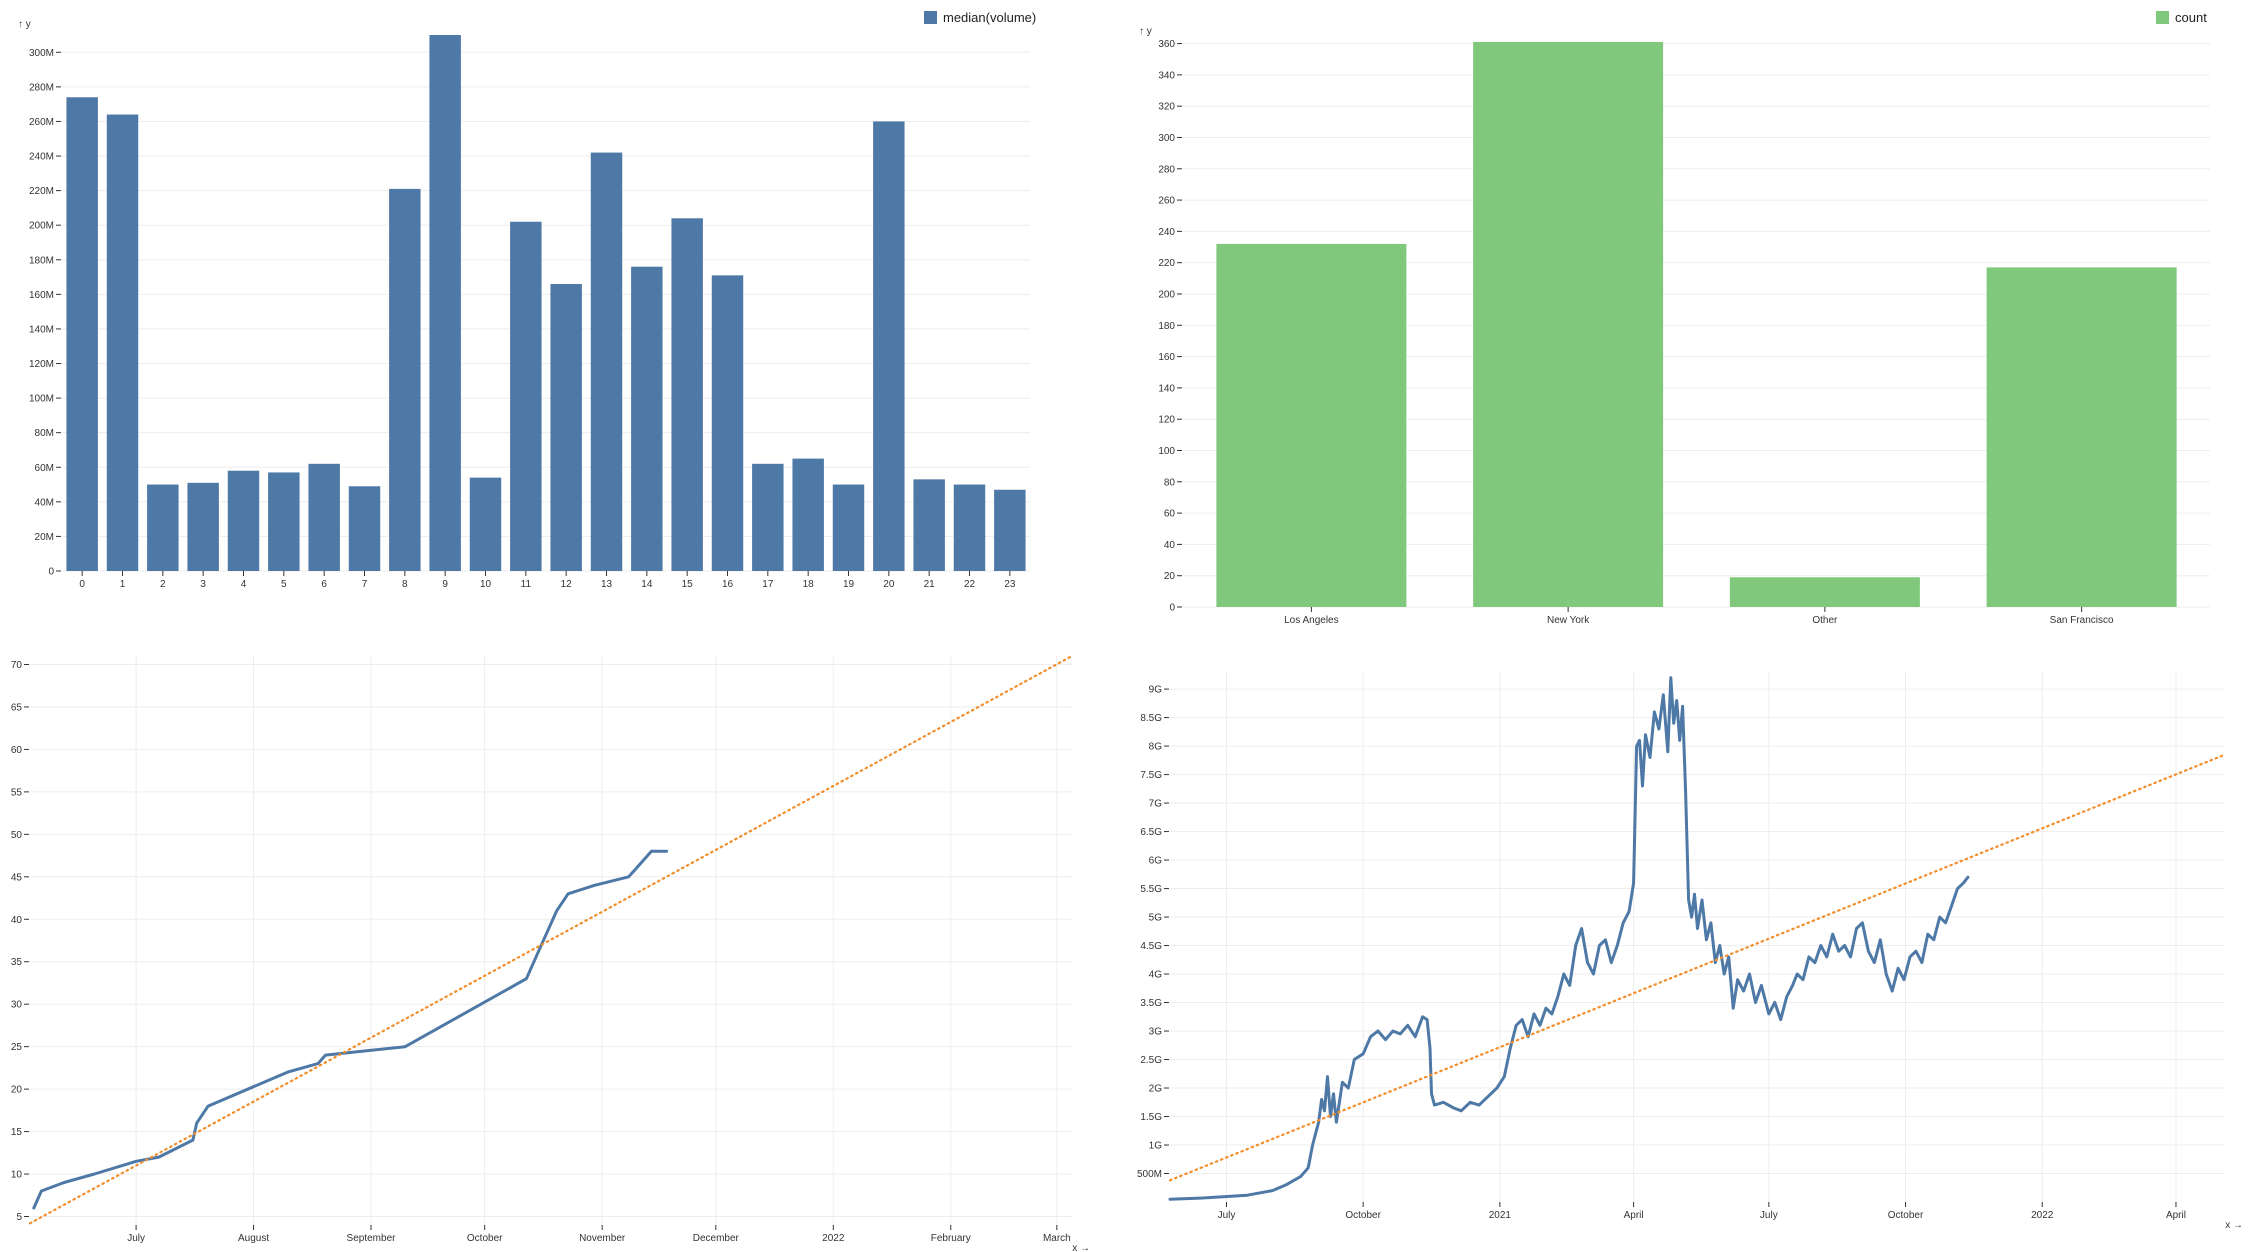 This screenshot has height=1252, width=2250. What do you see at coordinates (1166, 201) in the screenshot?
I see `y-tick-label: 260` at bounding box center [1166, 201].